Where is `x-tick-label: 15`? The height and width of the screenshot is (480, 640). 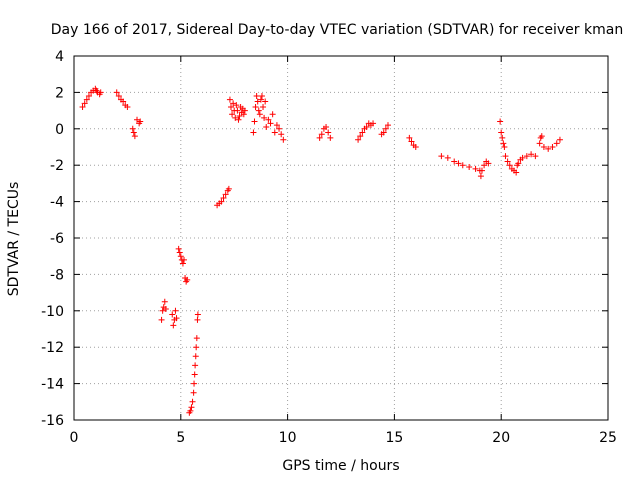
x-tick-label: 15 is located at coordinates (394, 438).